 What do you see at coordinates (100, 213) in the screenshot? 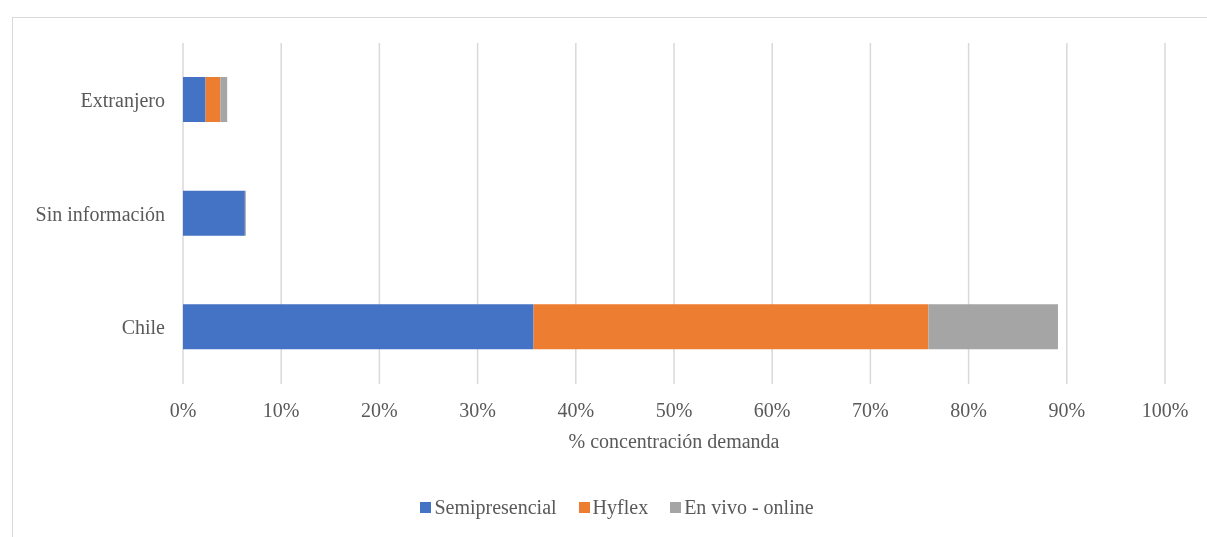
I see `y-tick-label: Sin información` at bounding box center [100, 213].